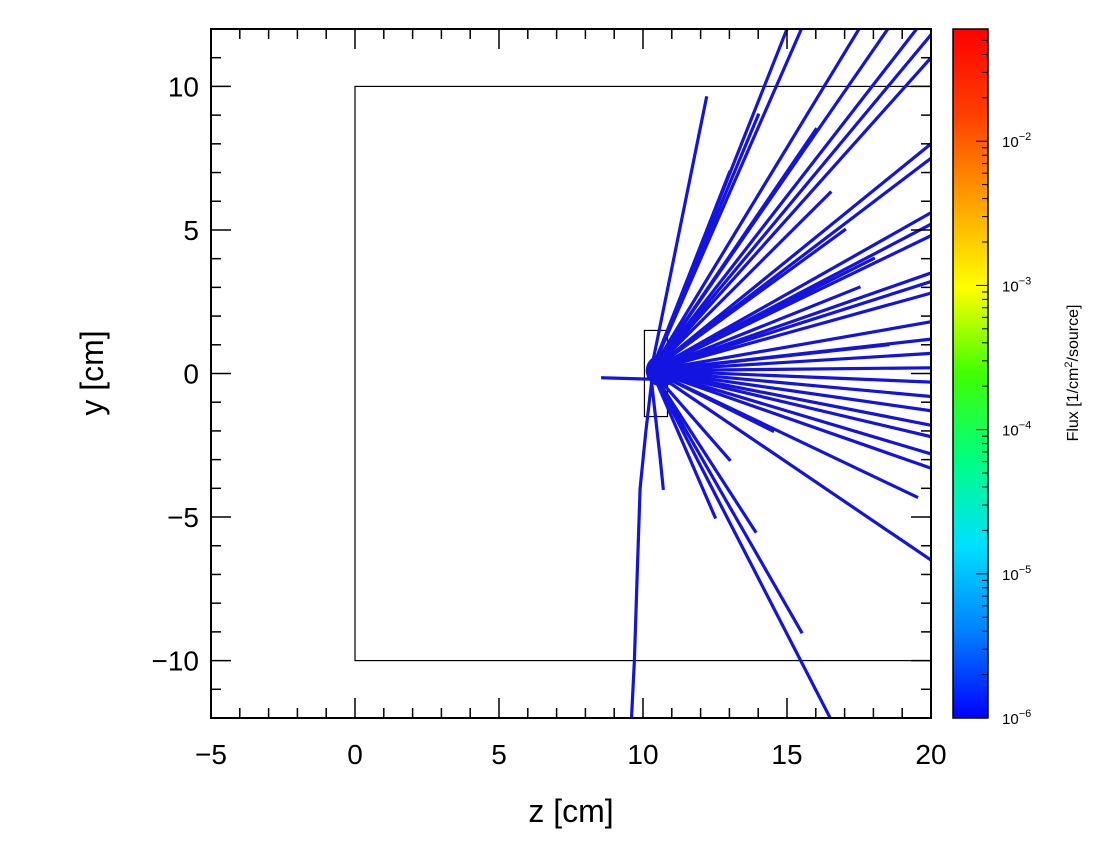  I want to click on colorbar-ticks: 10⁻⁶ 10⁻⁵ 10⁻⁴ 10⁻³ 10⁻², so click(1003, 378).